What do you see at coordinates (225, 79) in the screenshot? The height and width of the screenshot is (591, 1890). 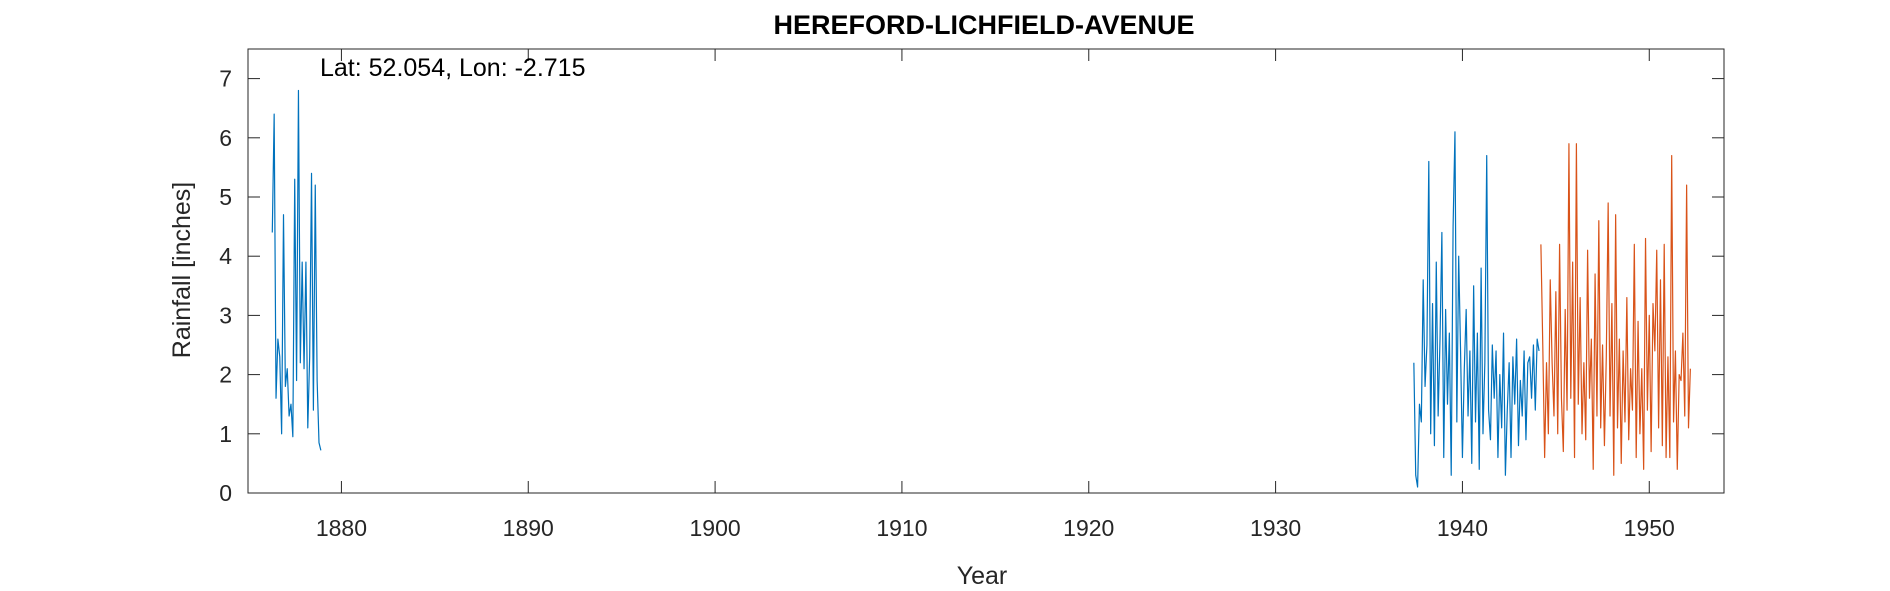 I see `y-tick-label: 7` at bounding box center [225, 79].